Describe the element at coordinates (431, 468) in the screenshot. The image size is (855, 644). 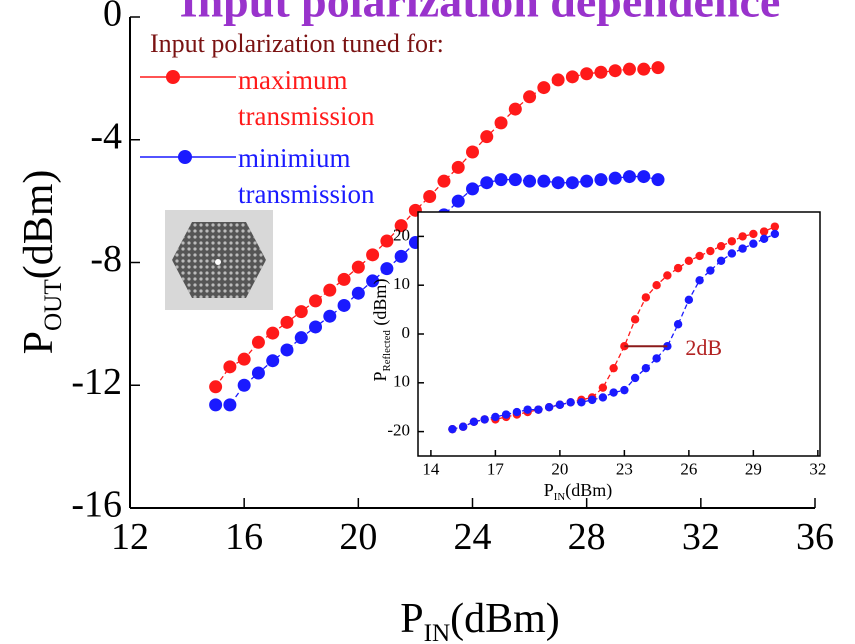
I see `x-tick-label: 14` at that location.